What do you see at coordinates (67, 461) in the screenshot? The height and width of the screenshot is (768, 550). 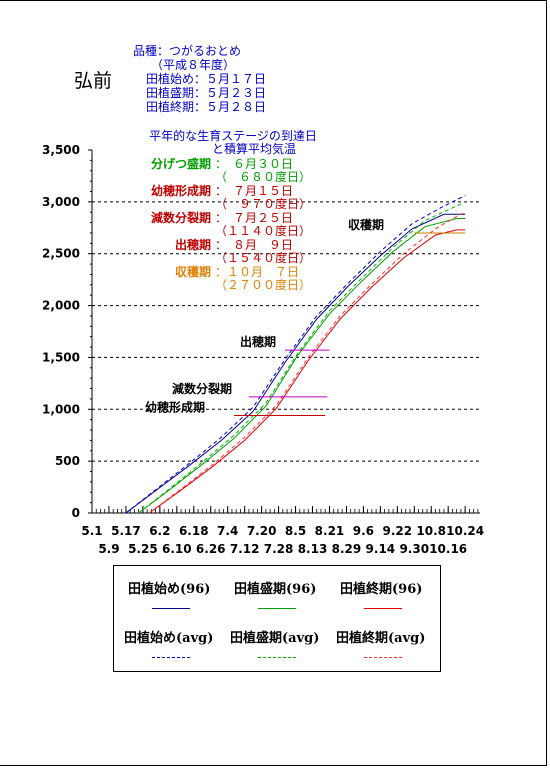 I see `y-tick-label: 500` at bounding box center [67, 461].